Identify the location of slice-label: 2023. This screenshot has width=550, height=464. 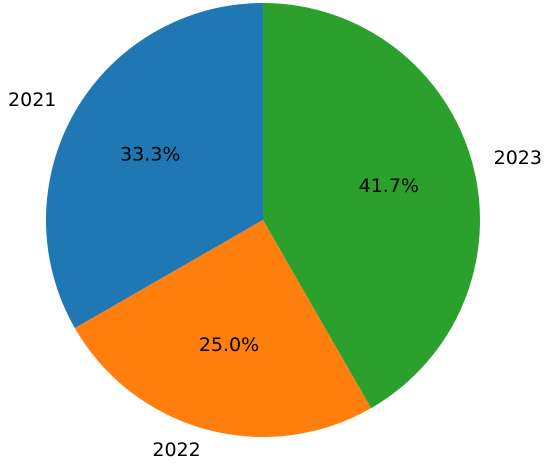
(518, 158).